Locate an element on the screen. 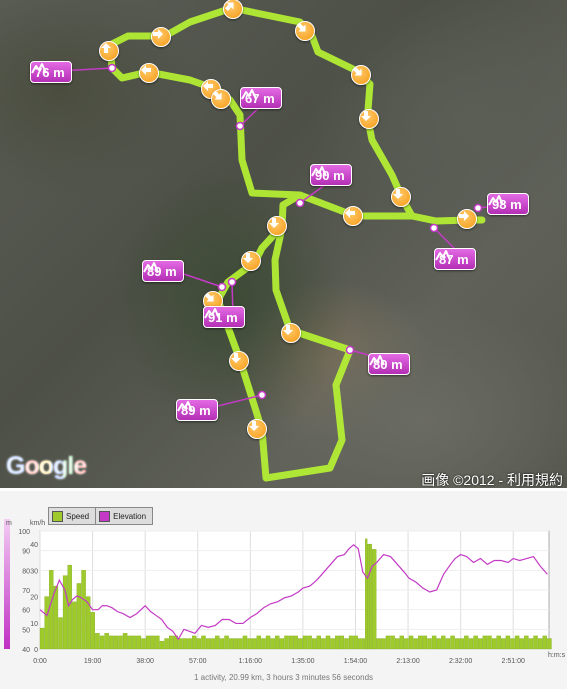 The image size is (567, 689). elevation-marker-label: 87 m is located at coordinates (454, 259).